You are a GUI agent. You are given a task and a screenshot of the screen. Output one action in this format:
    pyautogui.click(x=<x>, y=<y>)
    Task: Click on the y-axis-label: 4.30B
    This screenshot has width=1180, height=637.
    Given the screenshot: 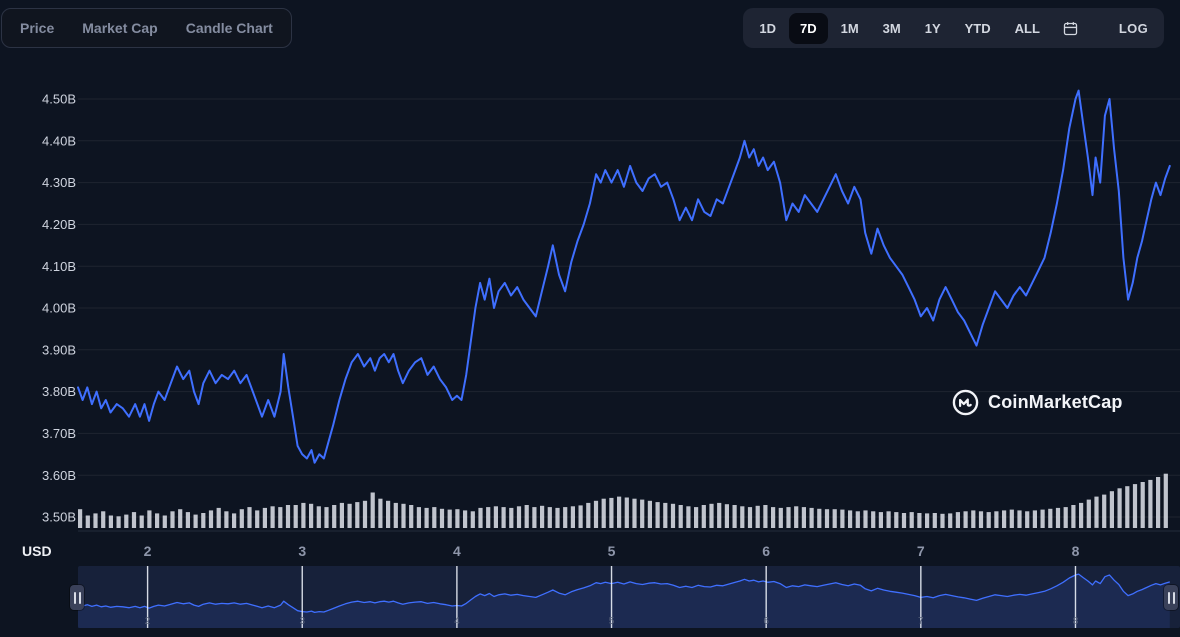 What is the action you would take?
    pyautogui.click(x=59, y=182)
    